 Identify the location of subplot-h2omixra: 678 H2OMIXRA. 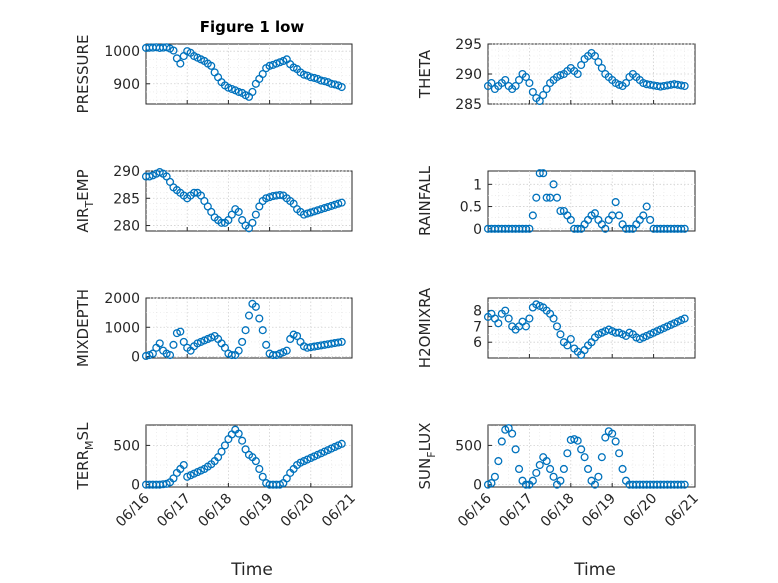
(556, 327).